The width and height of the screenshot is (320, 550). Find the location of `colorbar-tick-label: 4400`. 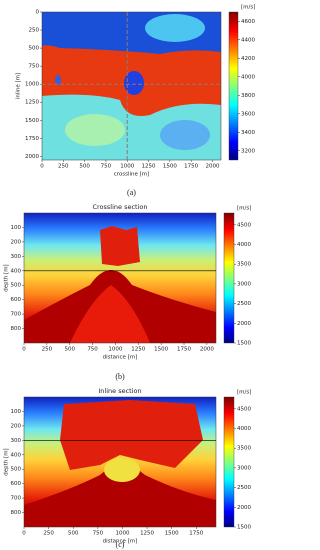

colorbar-tick-label: 4400 is located at coordinates (248, 40).